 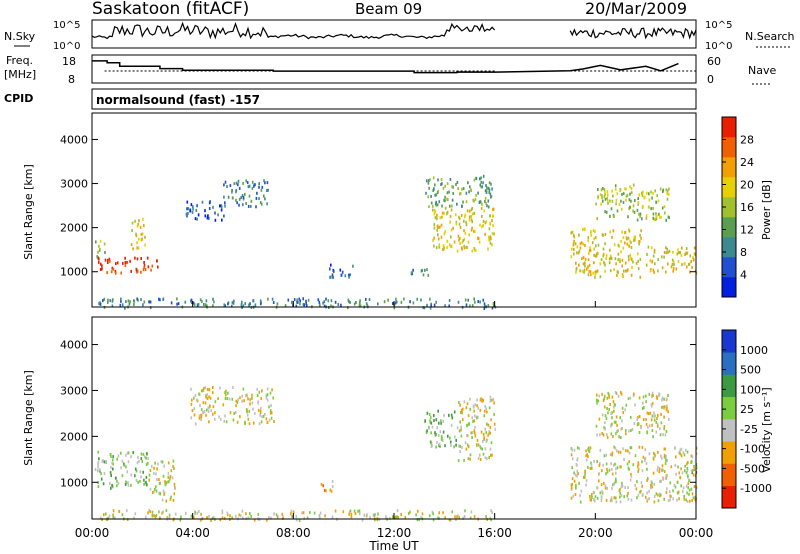 I want to click on nave-tick-bottom: 0, so click(x=710, y=79).